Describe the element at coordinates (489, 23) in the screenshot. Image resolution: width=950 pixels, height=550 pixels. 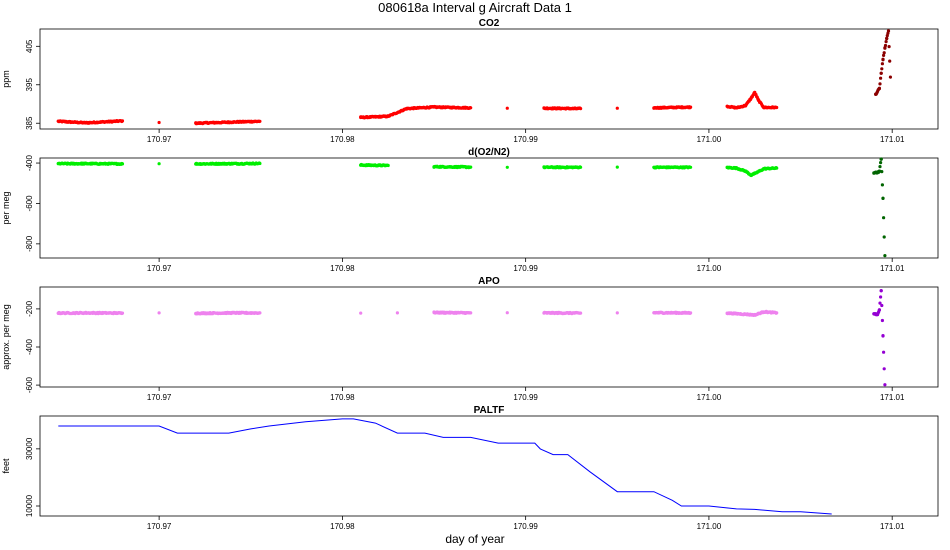
I see `panel-title: CO2` at that location.